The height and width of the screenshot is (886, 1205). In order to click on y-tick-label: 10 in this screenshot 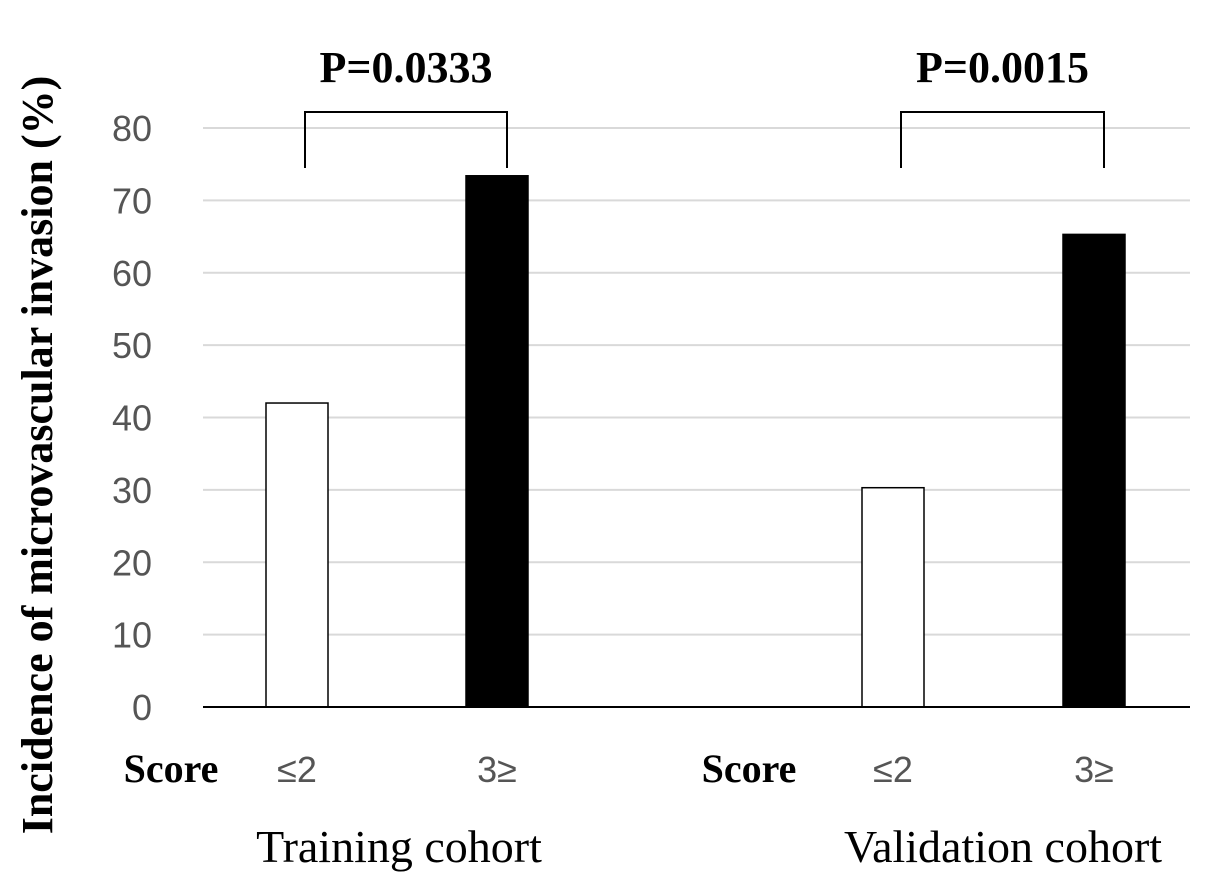, I will do `click(132, 635)`.